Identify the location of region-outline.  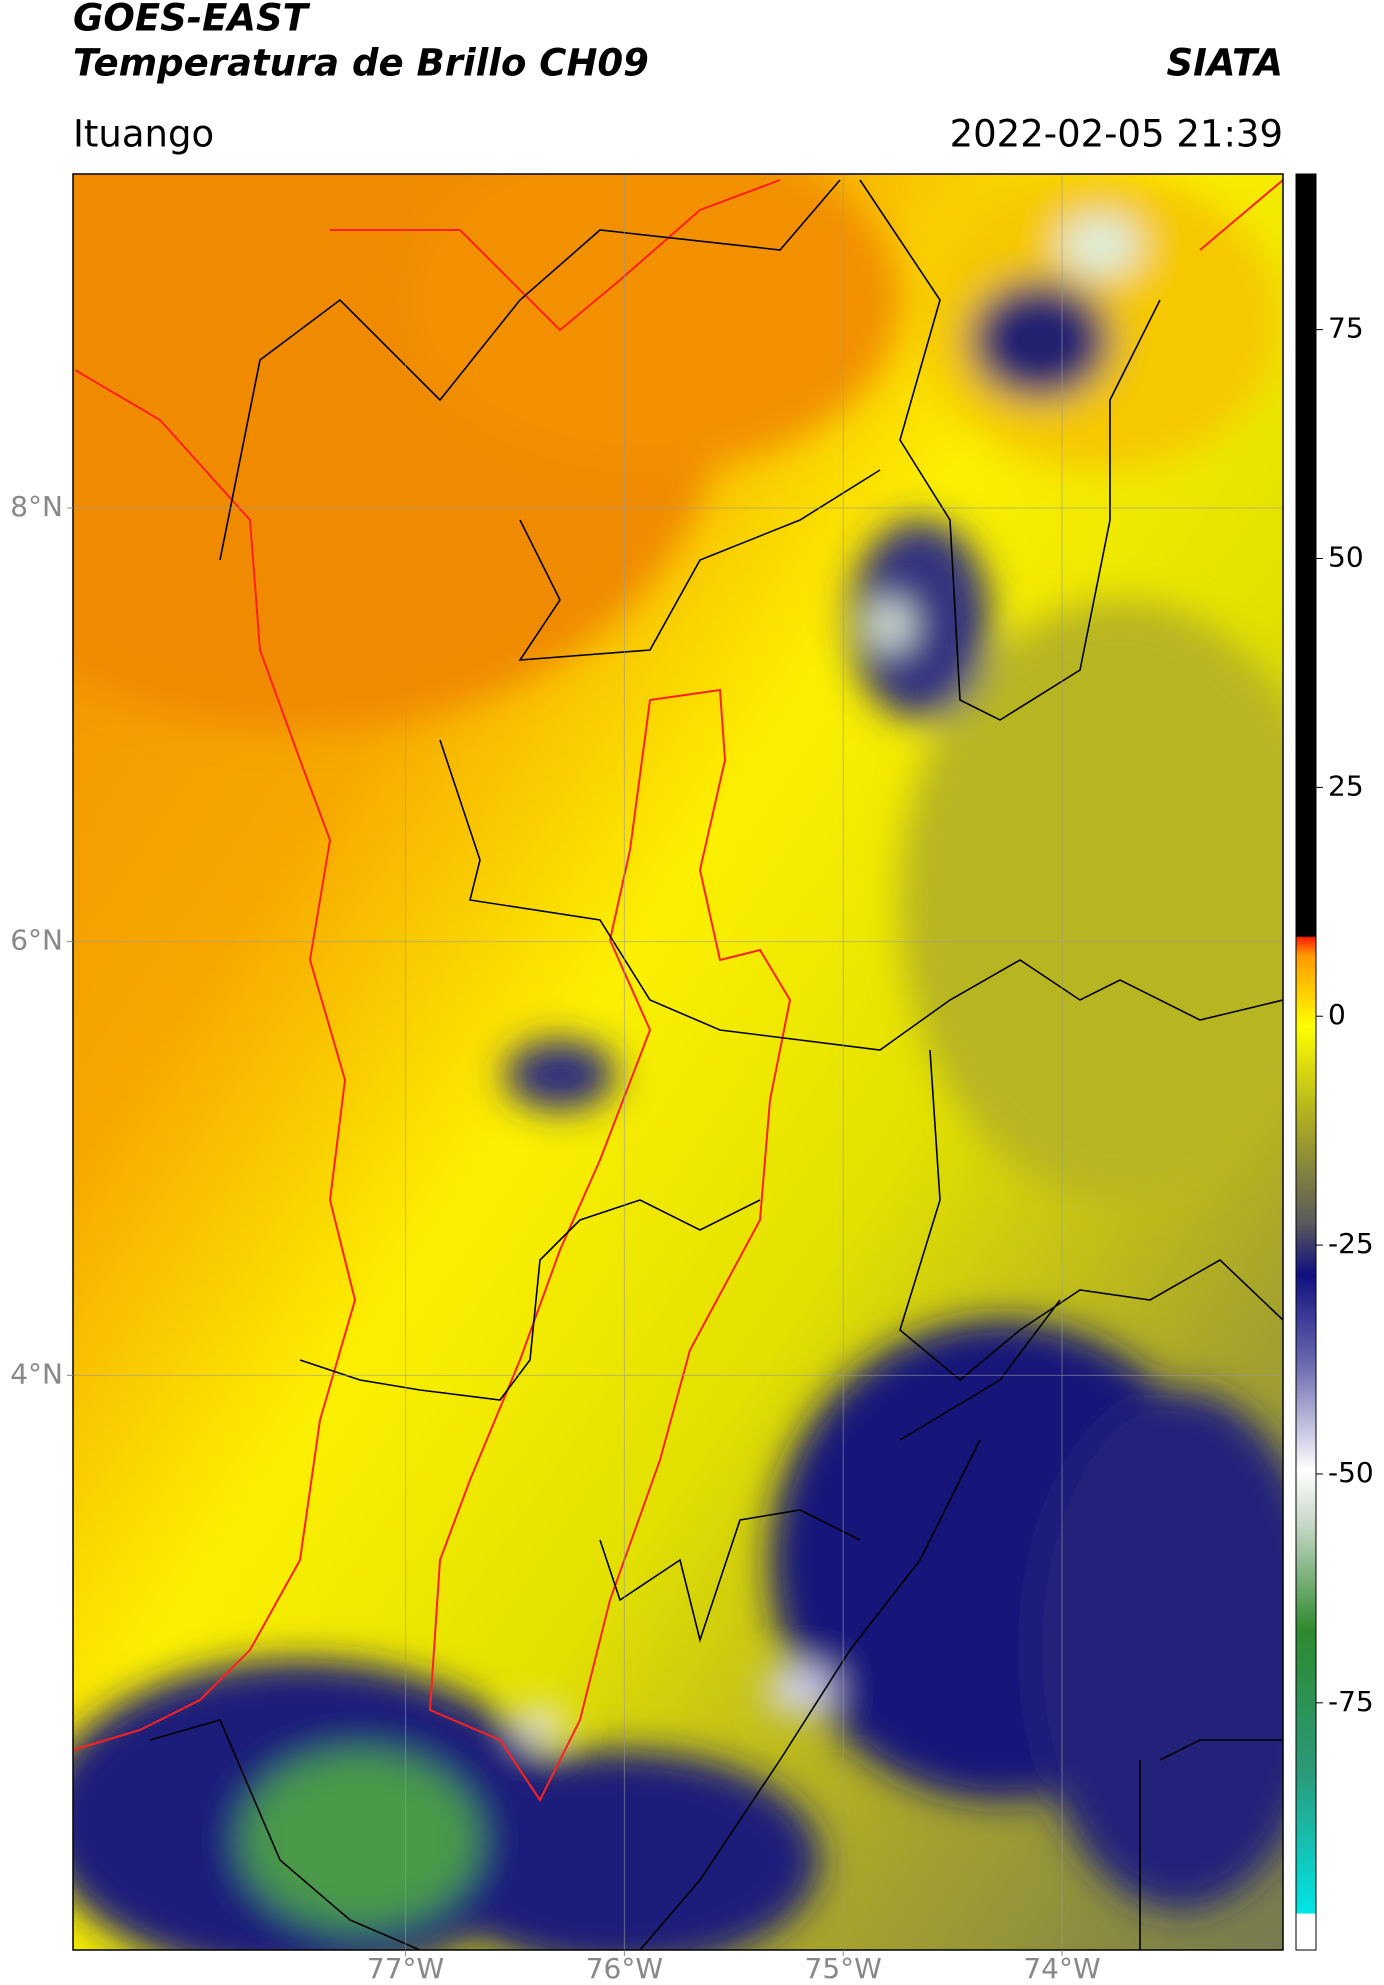
(610, 1245).